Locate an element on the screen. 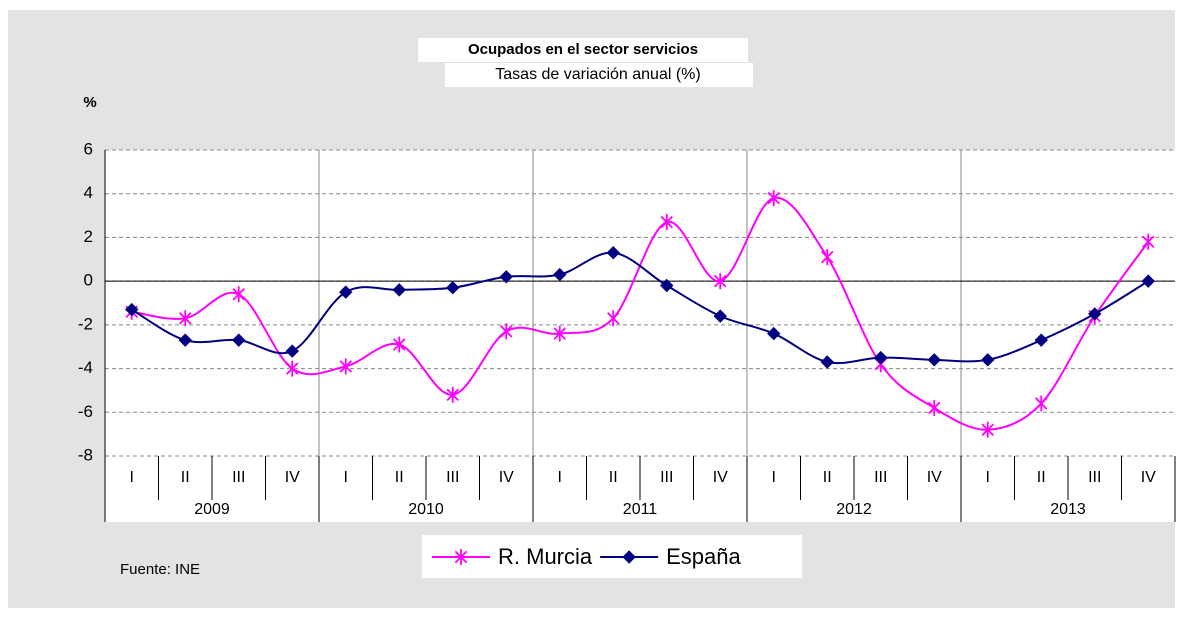 This screenshot has width=1183, height=619. chart-subtitle: Tasas de variación anual (%) is located at coordinates (597, 74).